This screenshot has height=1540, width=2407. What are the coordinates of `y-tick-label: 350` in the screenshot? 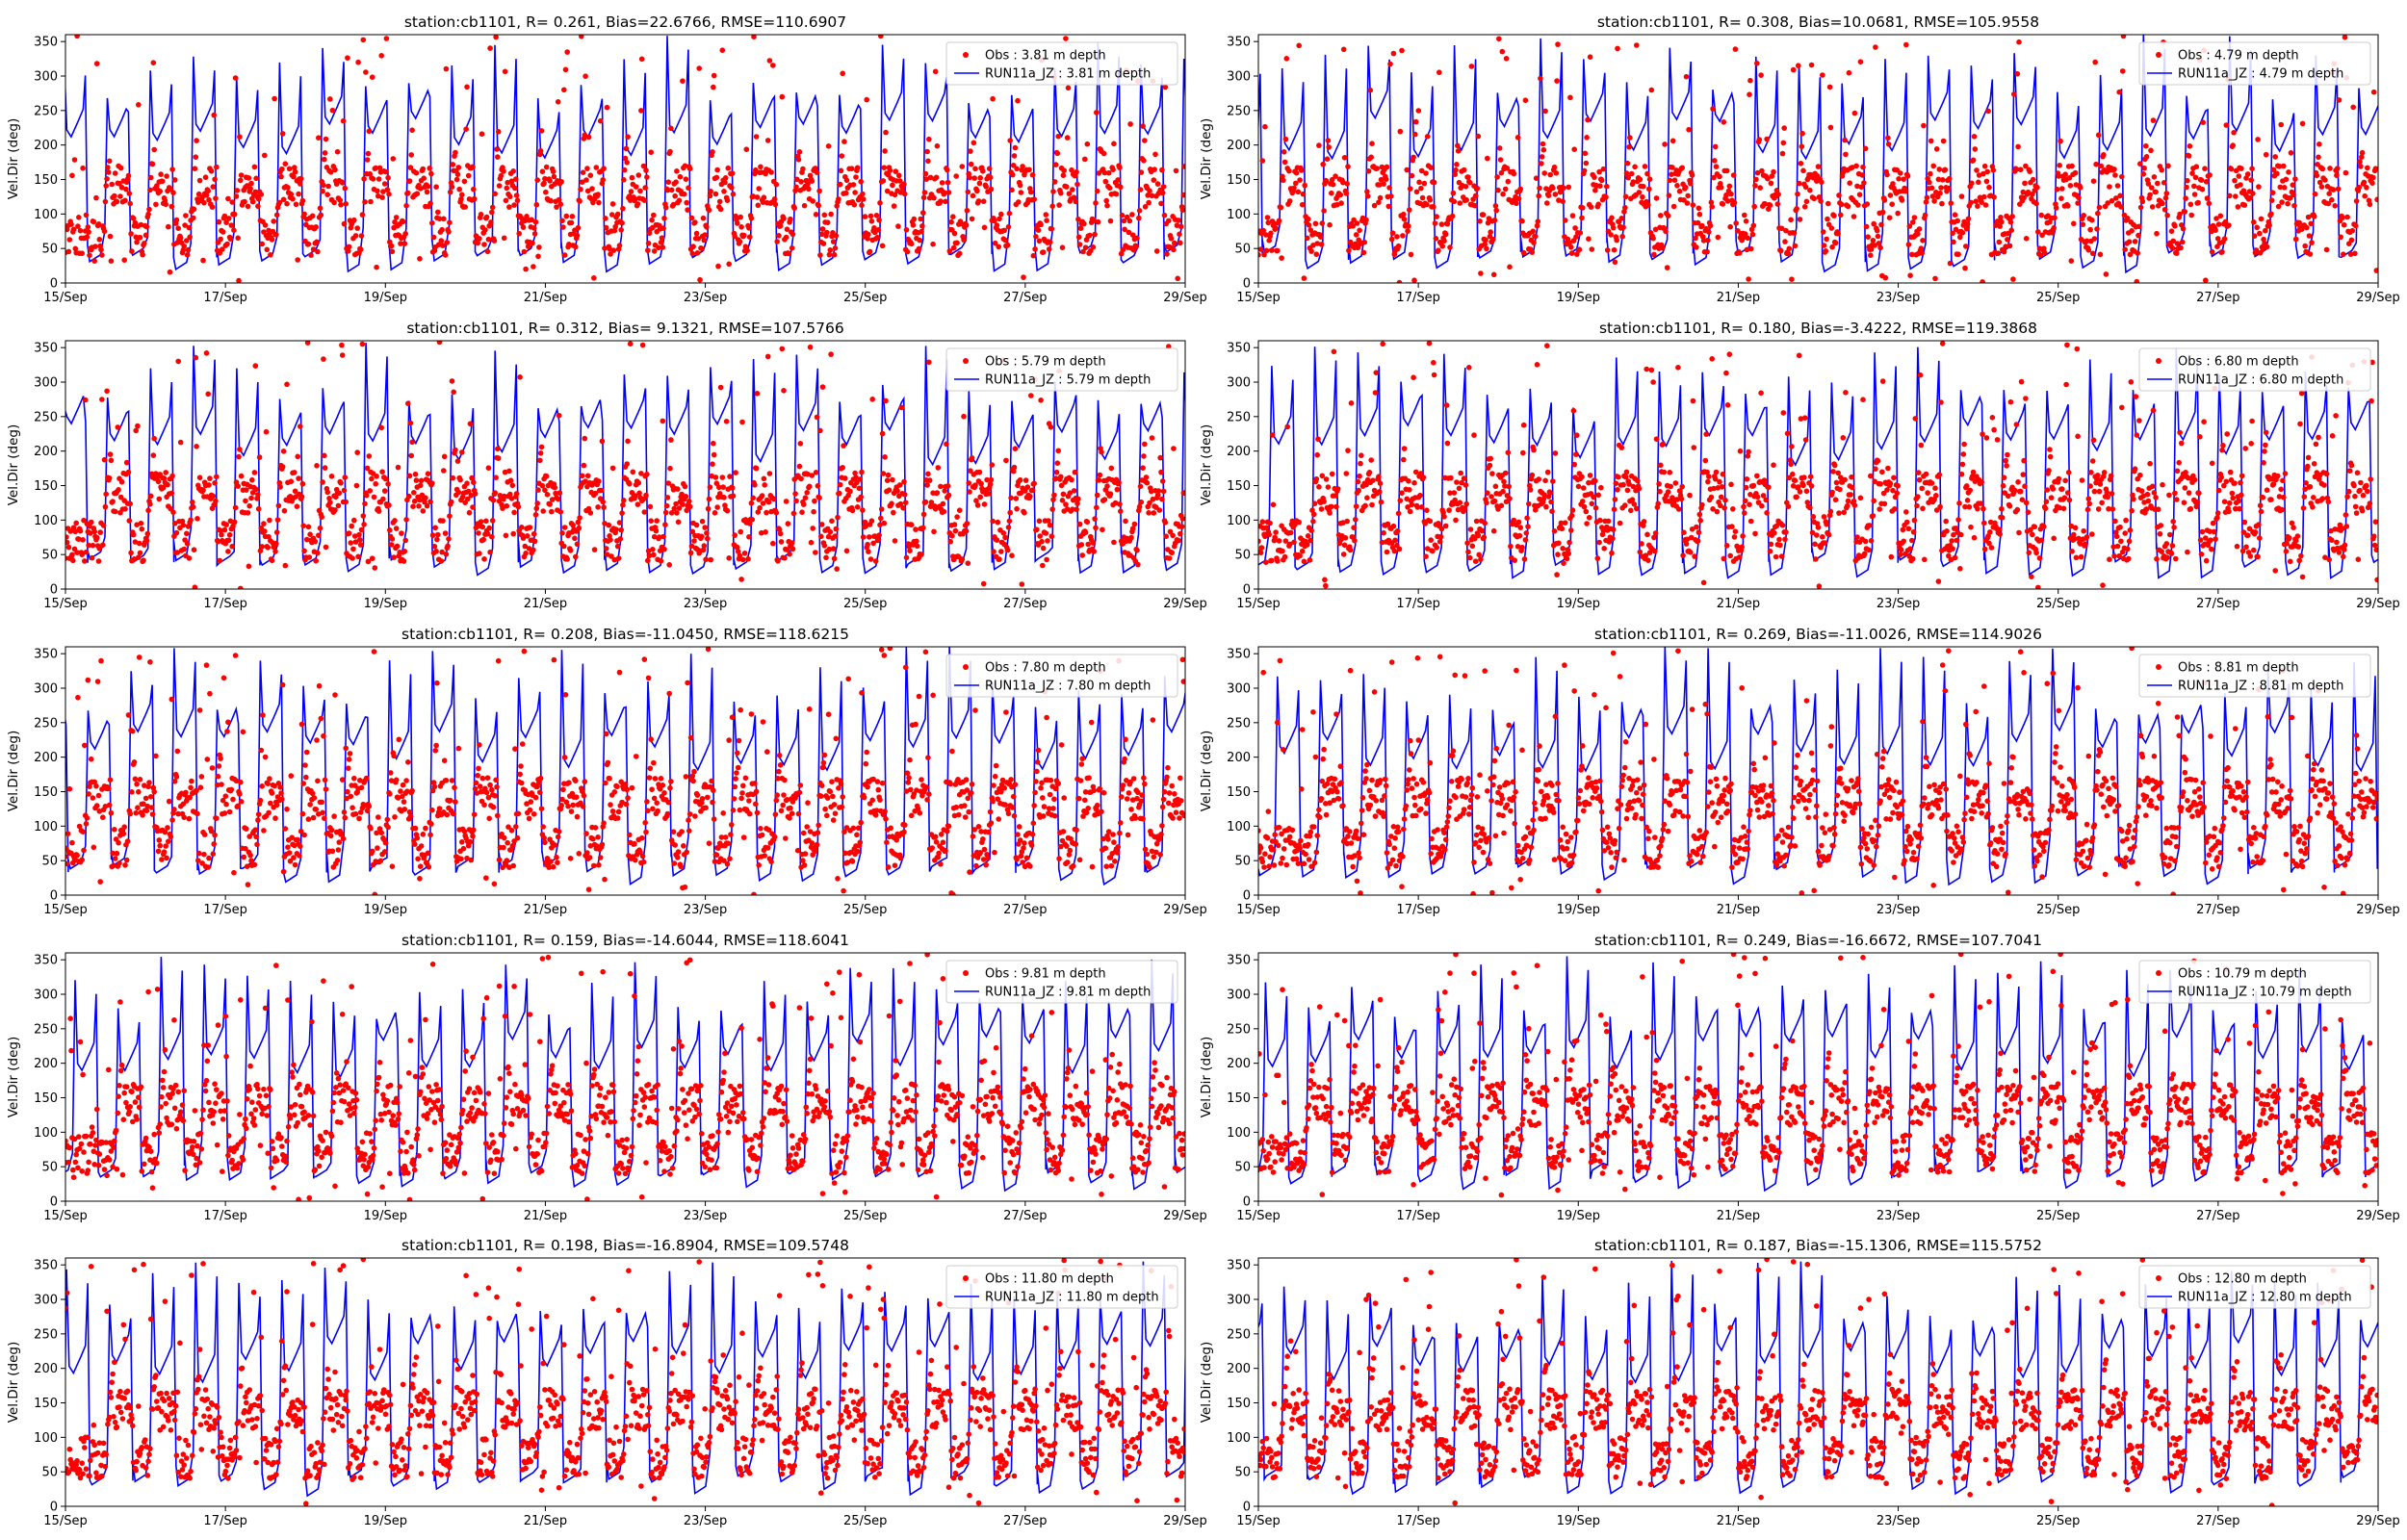 It's located at (46, 349).